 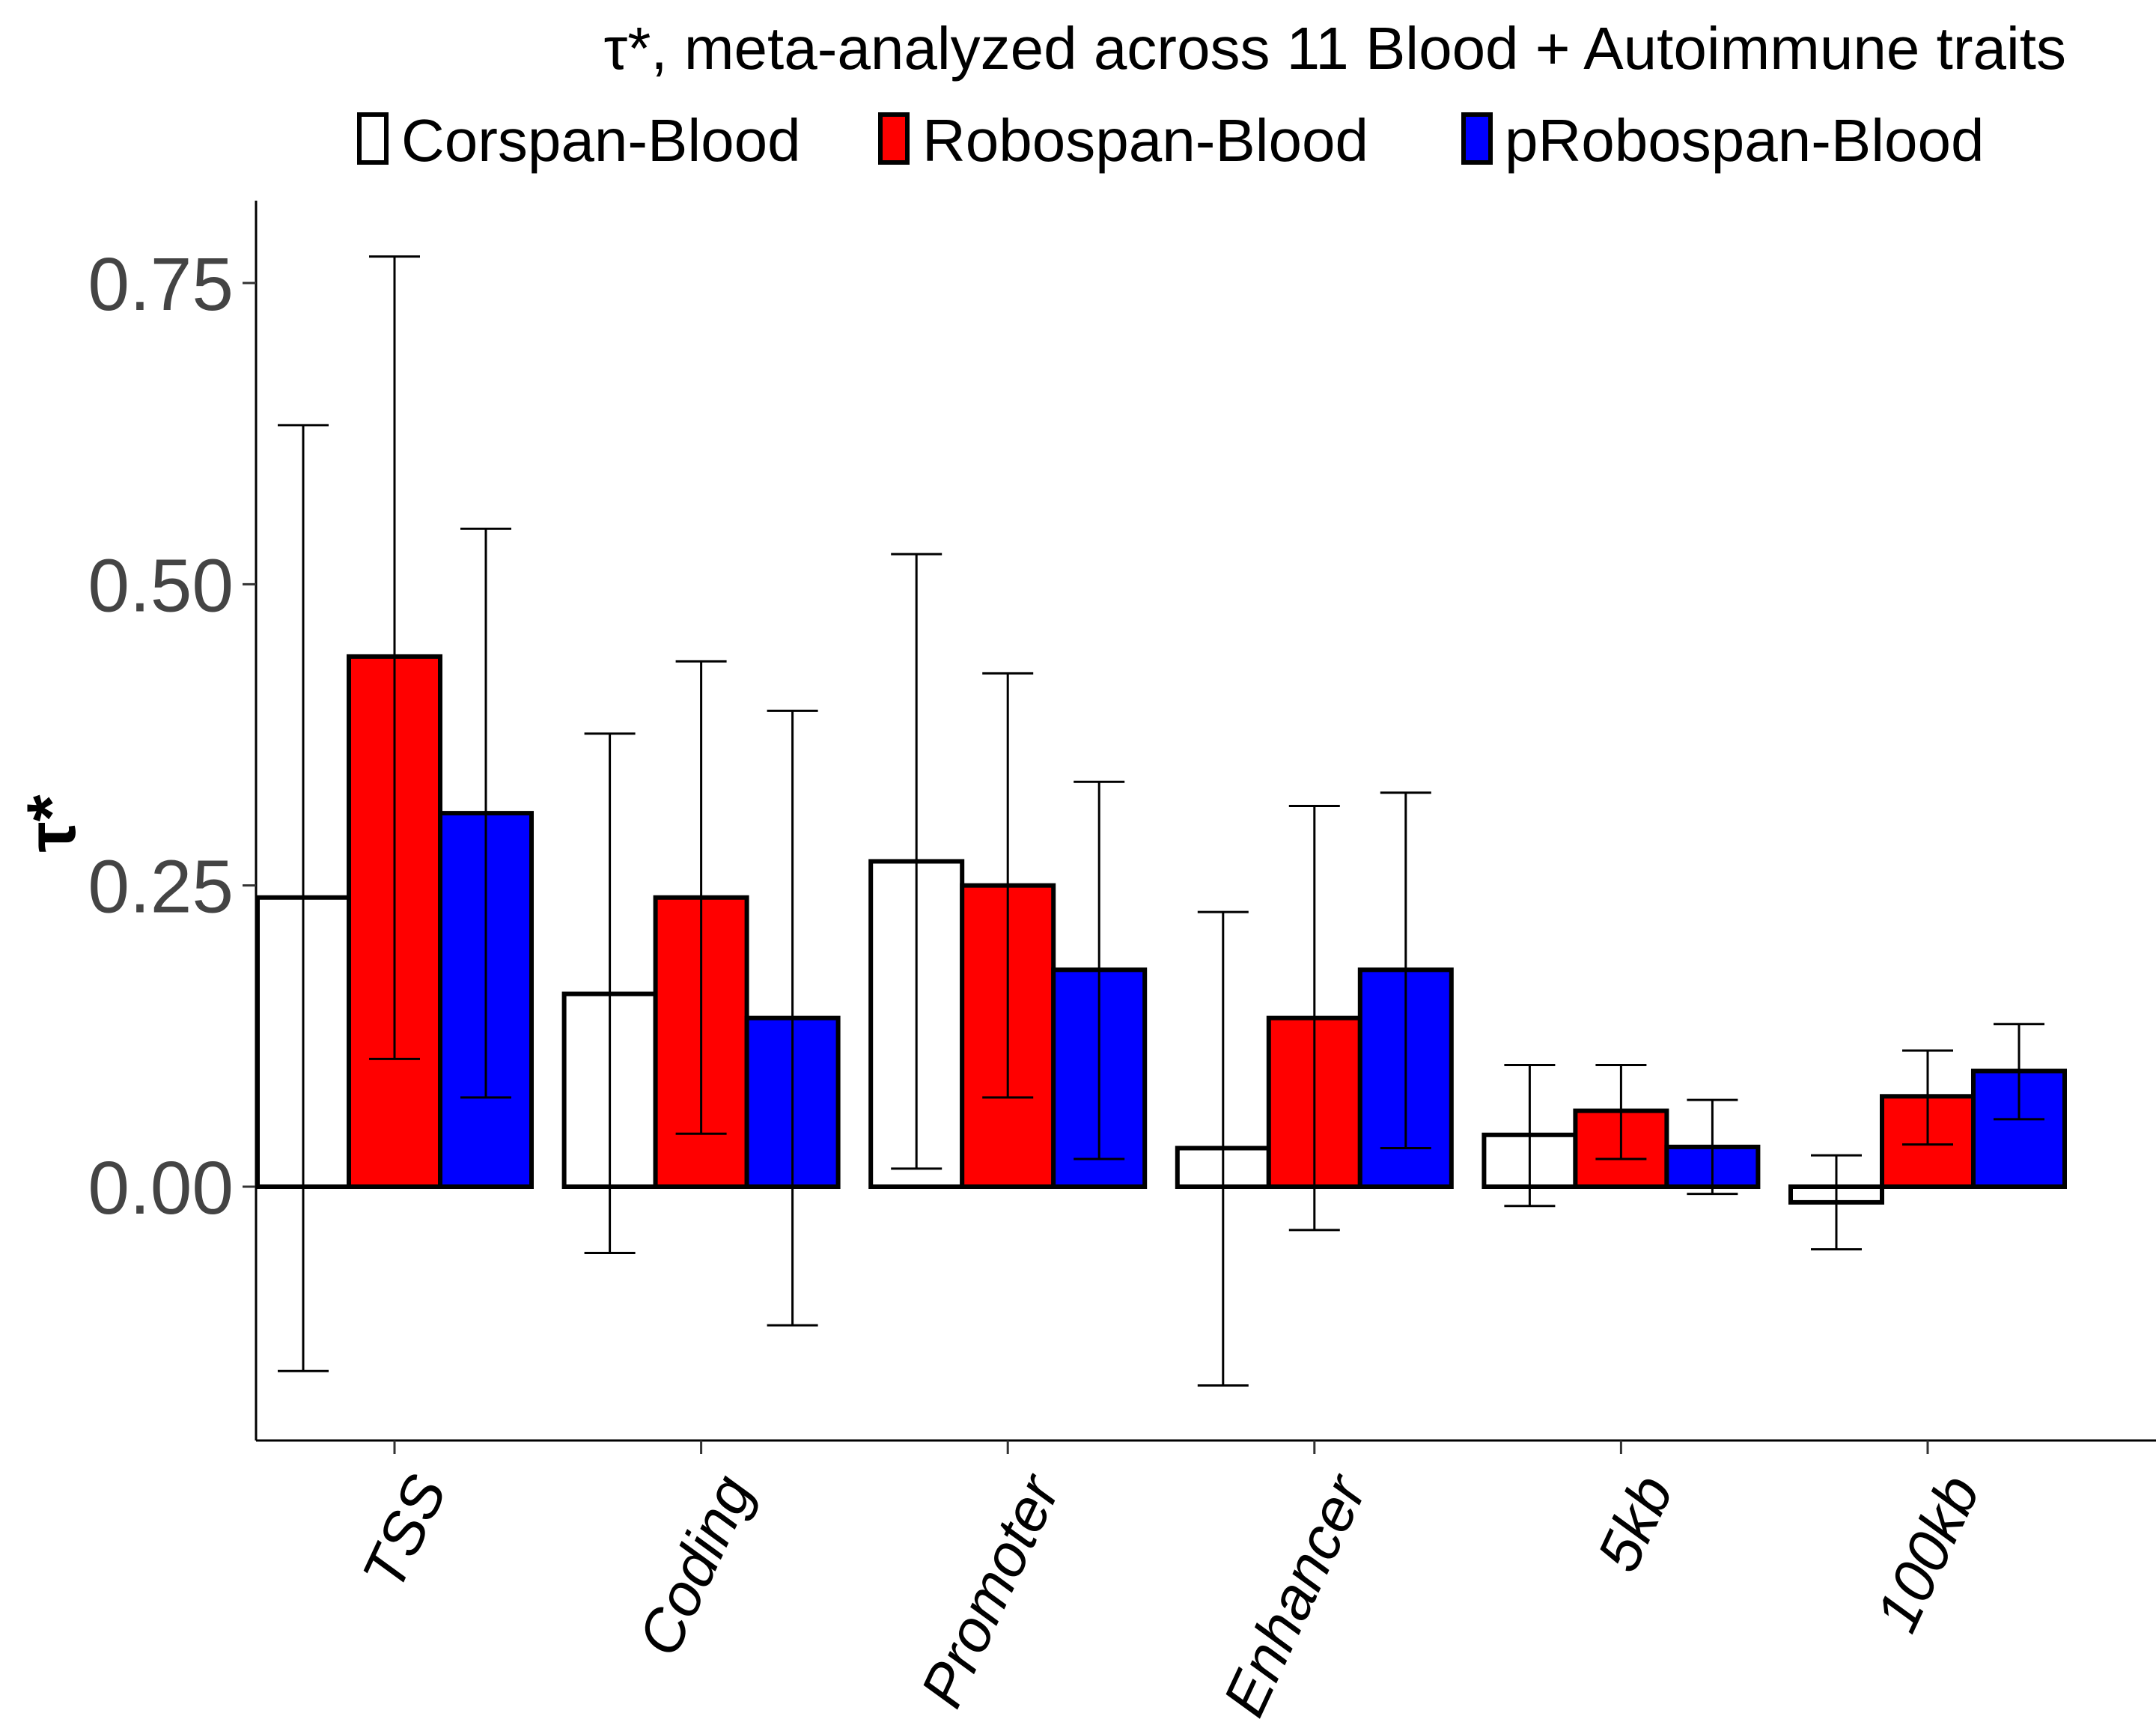 I want to click on y-axis-label: τ*, so click(x=51, y=823).